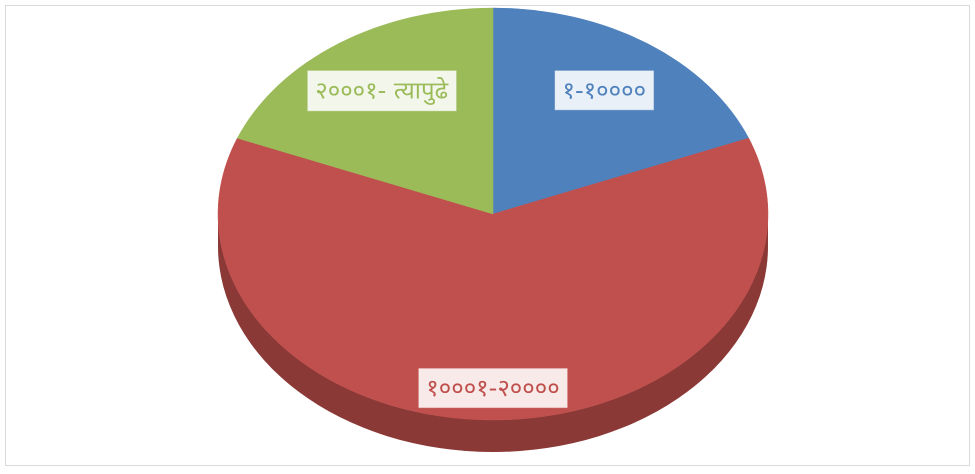 This screenshot has height=474, width=975. I want to click on pie-slice, so click(621, 111).